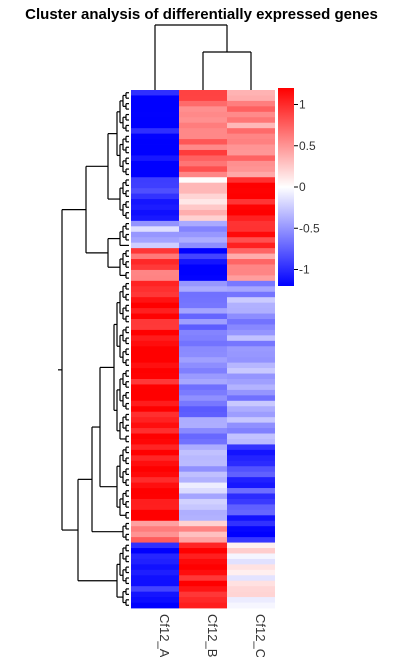 Image resolution: width=403 pixels, height=657 pixels. I want to click on color-scale-bar, so click(286, 187).